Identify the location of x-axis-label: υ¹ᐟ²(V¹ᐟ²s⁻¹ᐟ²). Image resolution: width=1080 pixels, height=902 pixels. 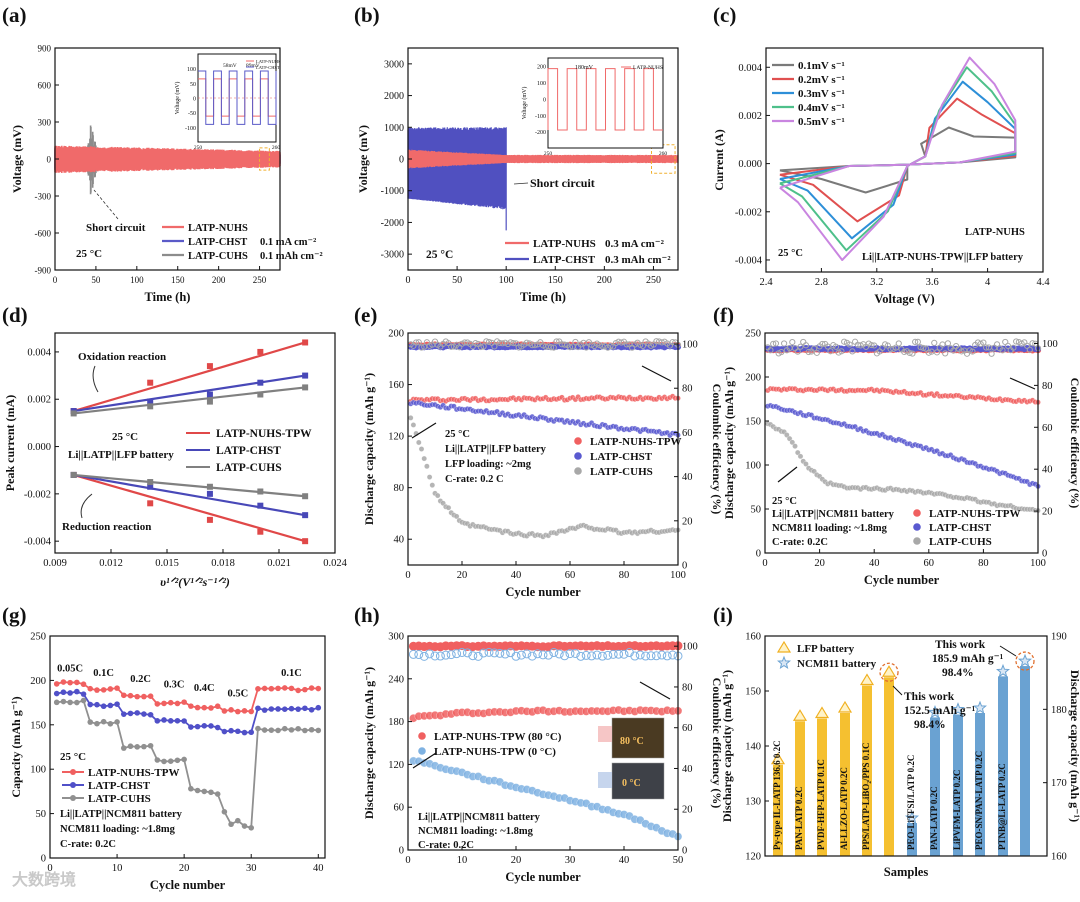
(195, 582).